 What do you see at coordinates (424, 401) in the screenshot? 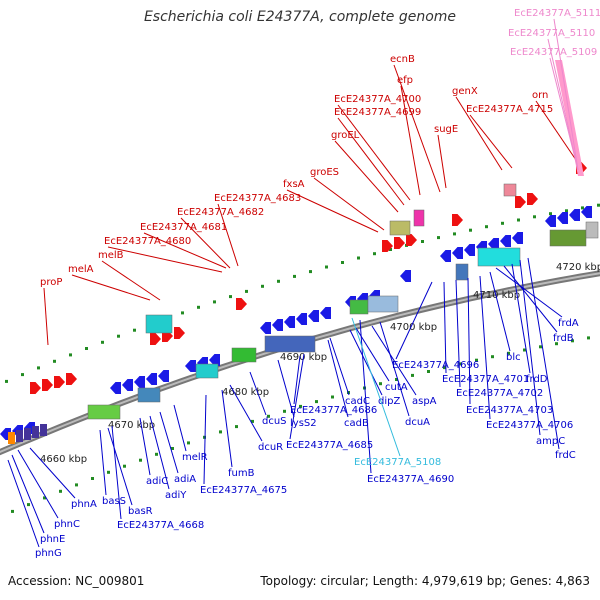
I see `lower-gene-label: aspA` at bounding box center [424, 401].